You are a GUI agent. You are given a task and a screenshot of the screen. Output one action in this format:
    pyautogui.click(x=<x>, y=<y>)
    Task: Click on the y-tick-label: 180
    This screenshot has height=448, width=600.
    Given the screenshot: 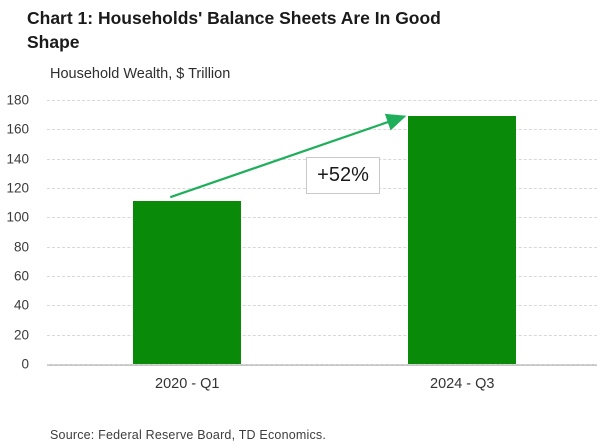 What is the action you would take?
    pyautogui.click(x=17, y=100)
    